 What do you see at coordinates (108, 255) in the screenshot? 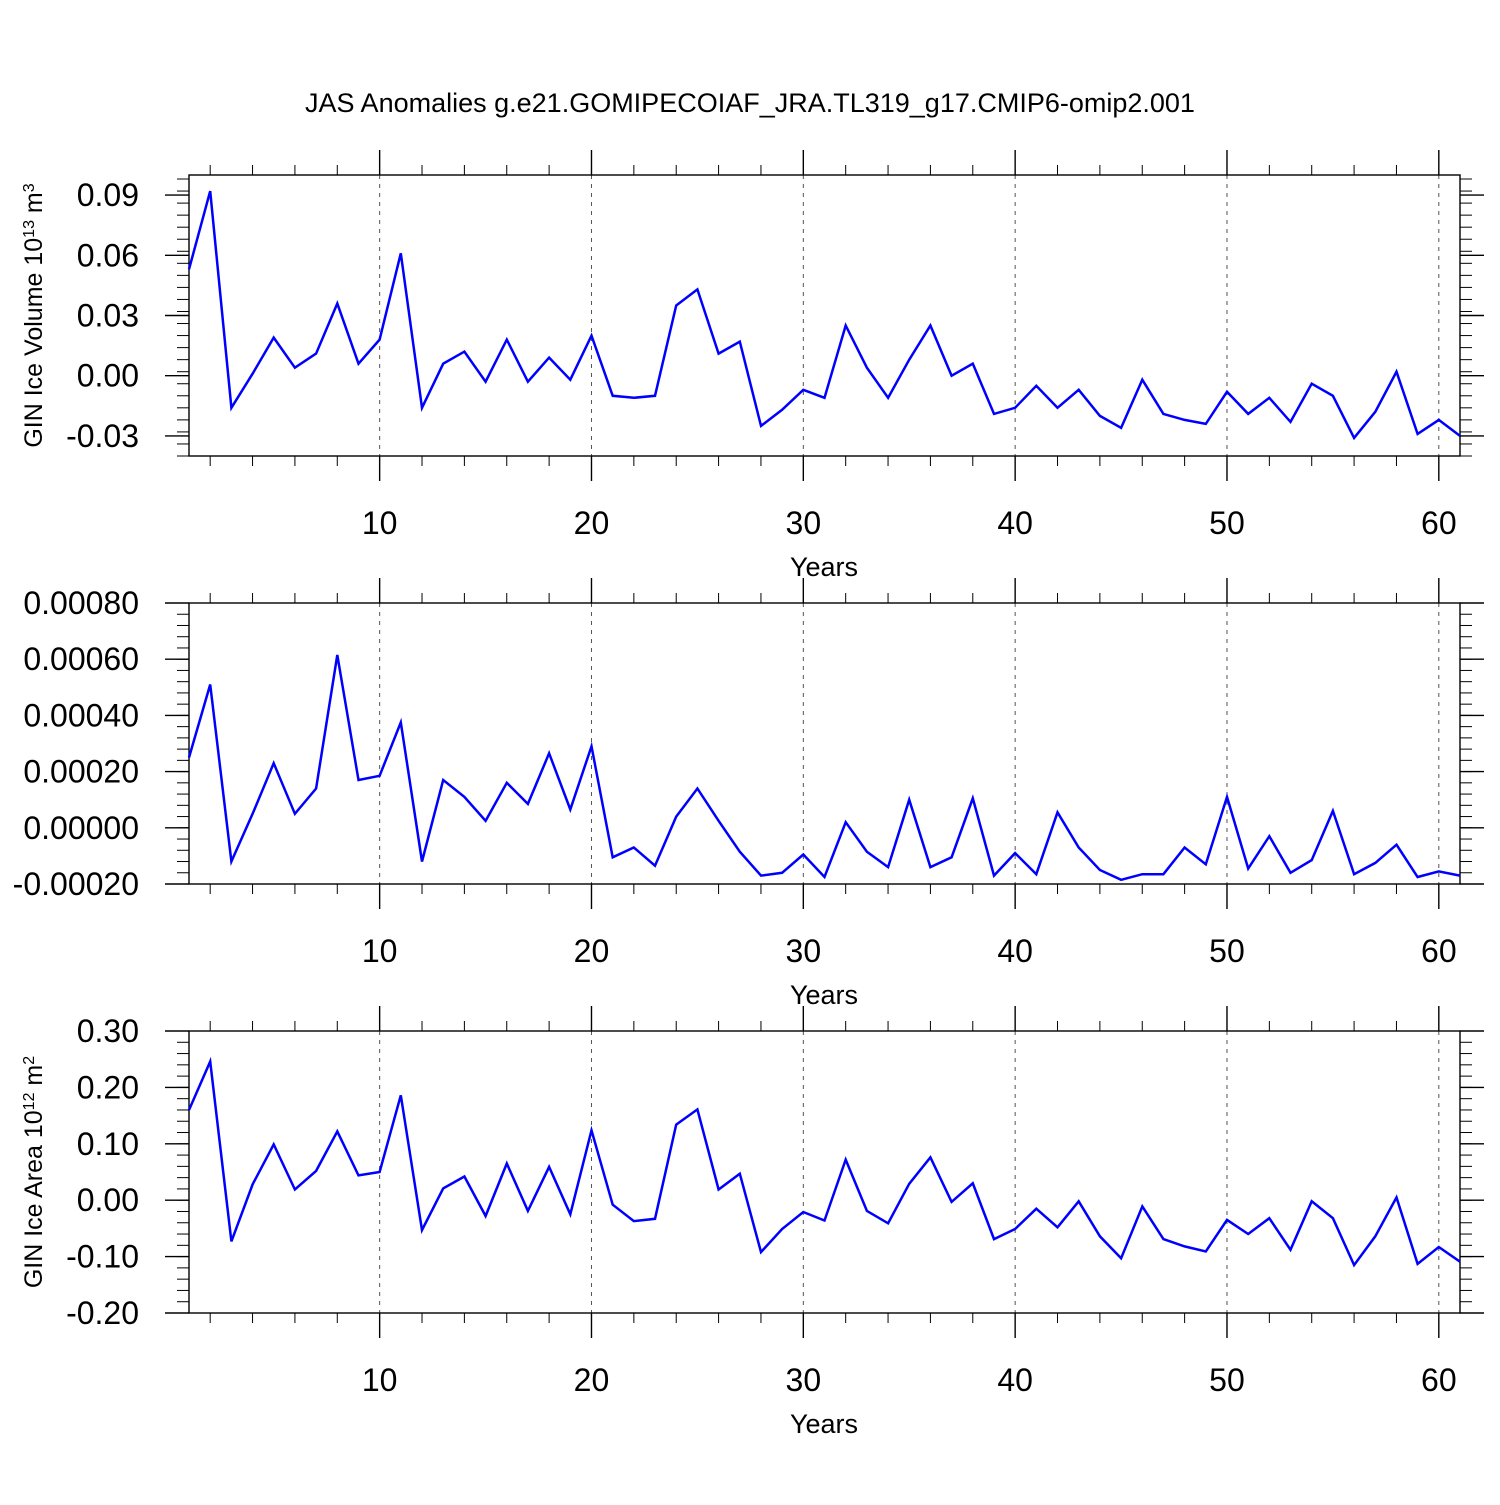
I see `y-tick-label: 0.06` at bounding box center [108, 255].